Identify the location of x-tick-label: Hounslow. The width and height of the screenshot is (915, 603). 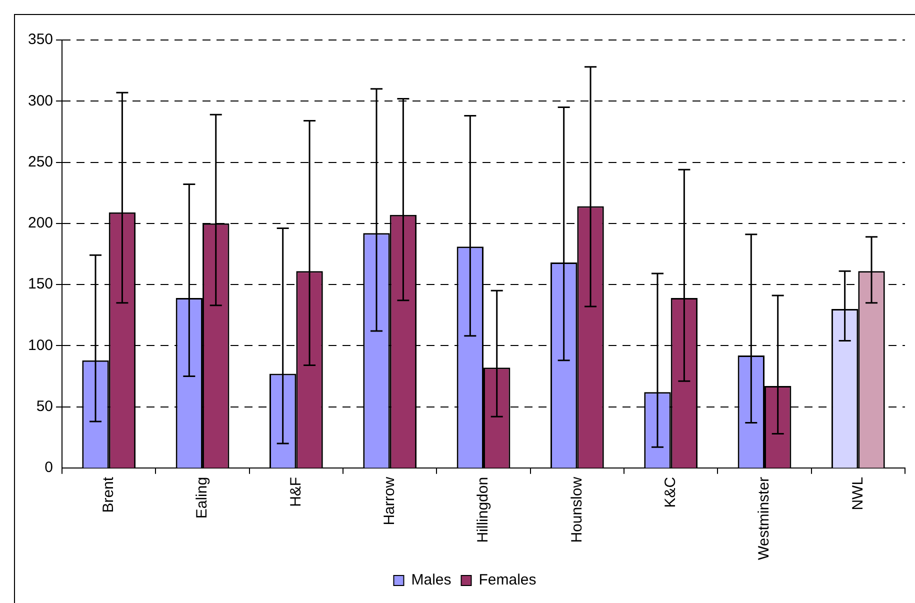
(577, 509).